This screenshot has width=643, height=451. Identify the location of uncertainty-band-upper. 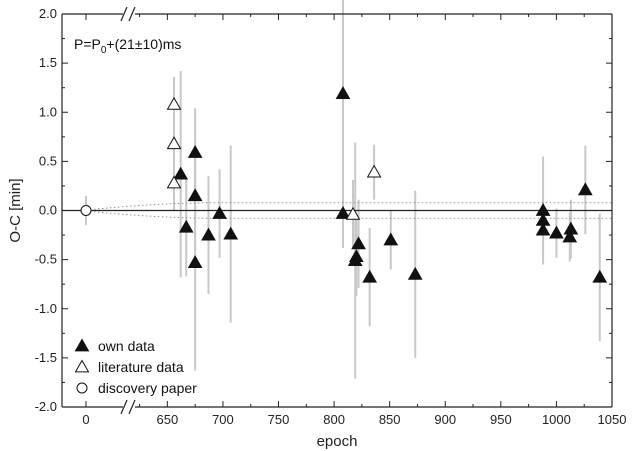
(346, 206).